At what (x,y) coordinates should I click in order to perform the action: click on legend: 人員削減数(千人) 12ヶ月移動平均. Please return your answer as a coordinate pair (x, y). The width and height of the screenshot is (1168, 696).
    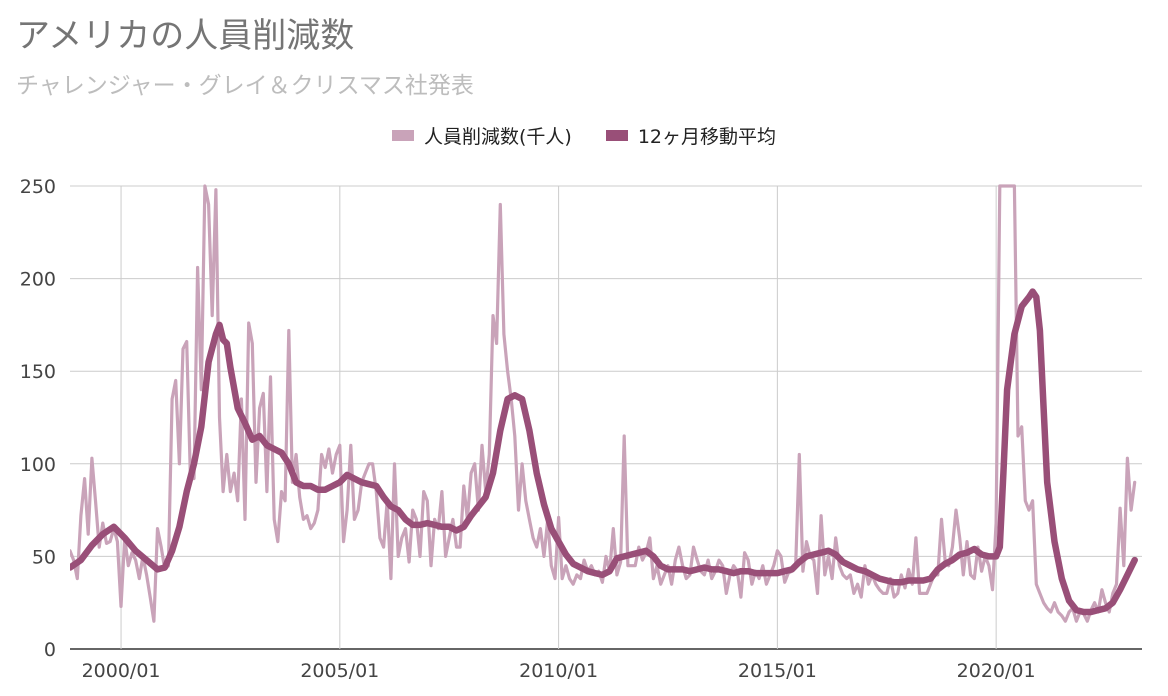
    Looking at the image, I should click on (584, 135).